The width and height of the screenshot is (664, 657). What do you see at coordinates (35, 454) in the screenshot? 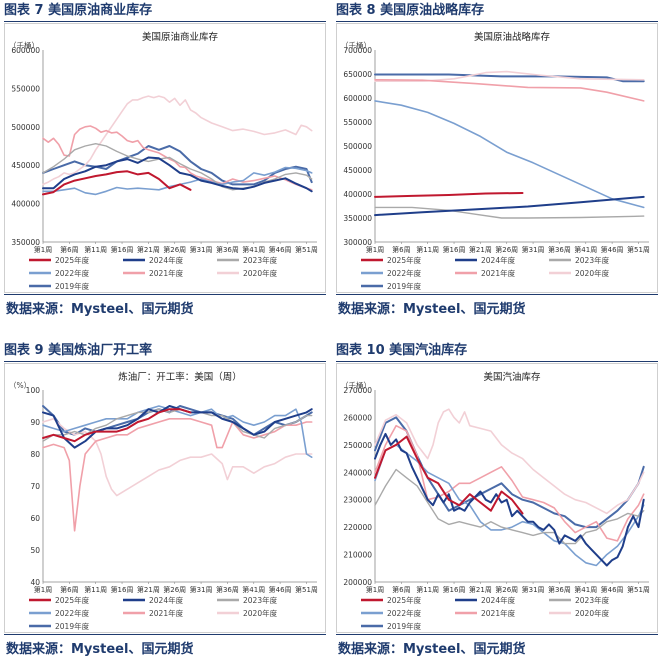
I see `y-tick-label: 80` at bounding box center [35, 454].